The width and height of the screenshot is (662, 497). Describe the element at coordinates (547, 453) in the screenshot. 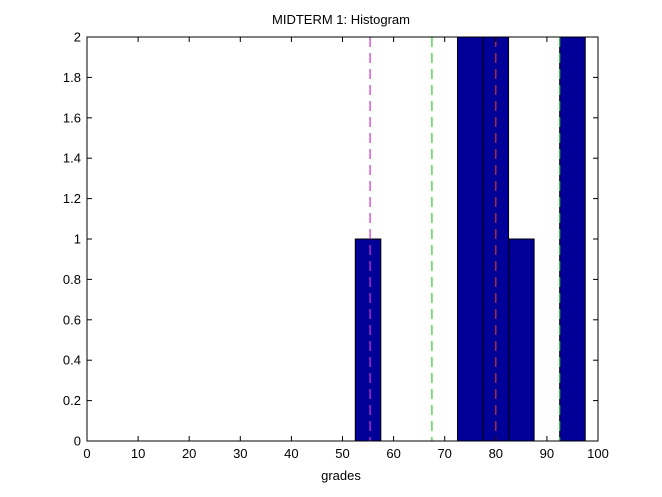

I see `x-tick-label: 90` at that location.